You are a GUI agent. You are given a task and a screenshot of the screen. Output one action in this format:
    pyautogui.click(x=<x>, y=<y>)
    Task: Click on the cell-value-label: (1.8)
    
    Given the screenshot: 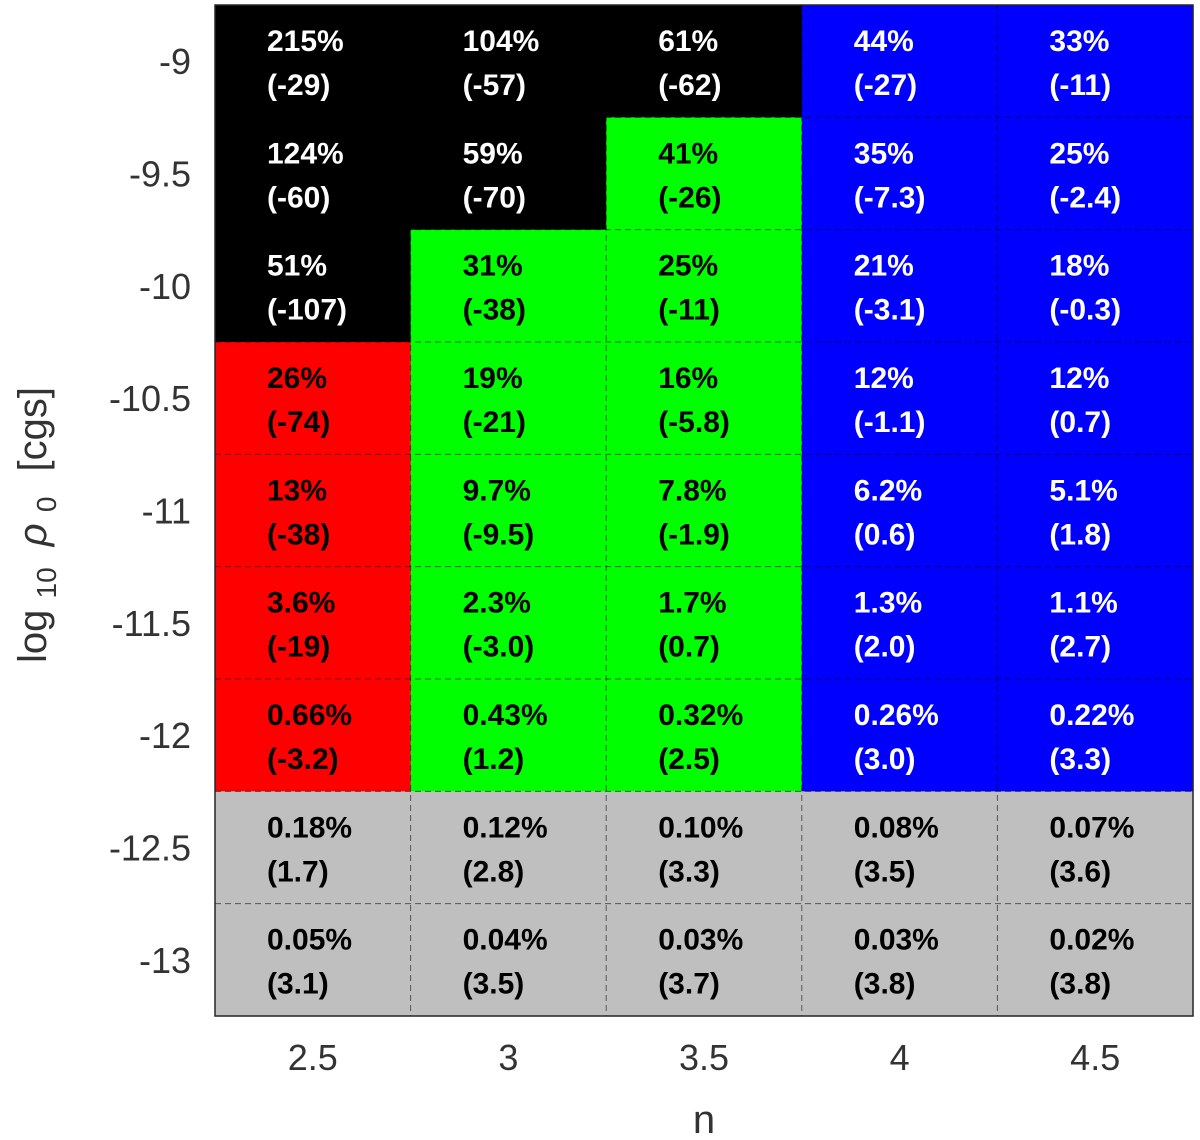 What is the action you would take?
    pyautogui.click(x=1080, y=534)
    